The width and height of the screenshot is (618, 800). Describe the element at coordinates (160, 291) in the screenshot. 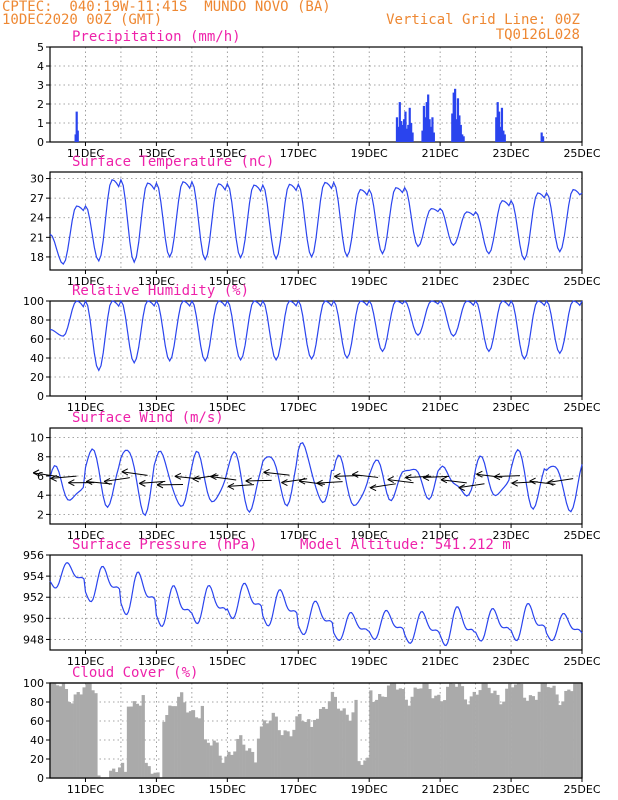

I see `panel-title: Relative Humidity (%)` at that location.